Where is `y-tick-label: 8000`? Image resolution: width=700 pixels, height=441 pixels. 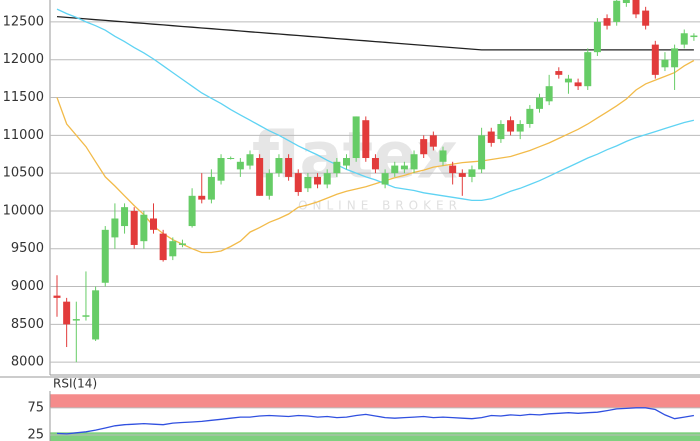
y-tick-label: 8000 is located at coordinates (27, 362).